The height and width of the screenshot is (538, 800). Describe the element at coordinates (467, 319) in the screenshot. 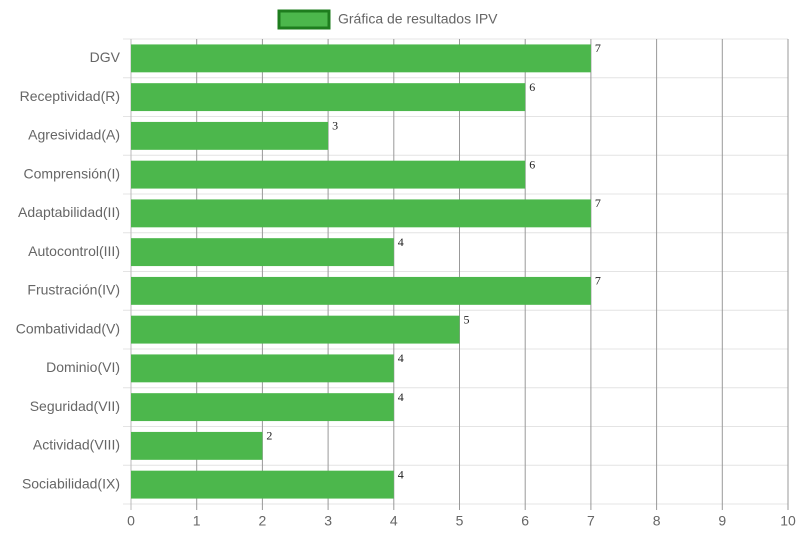

I see `value-label: 5` at that location.